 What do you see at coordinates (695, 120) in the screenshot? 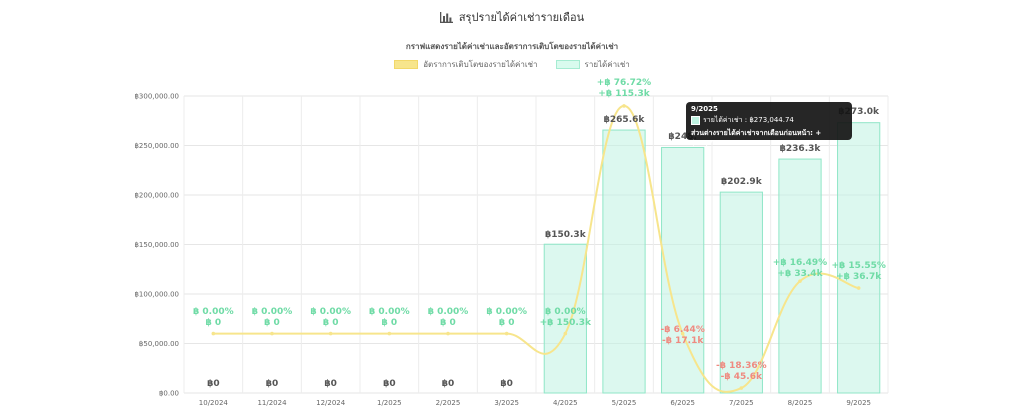
I see `tooltip-swatch` at bounding box center [695, 120].